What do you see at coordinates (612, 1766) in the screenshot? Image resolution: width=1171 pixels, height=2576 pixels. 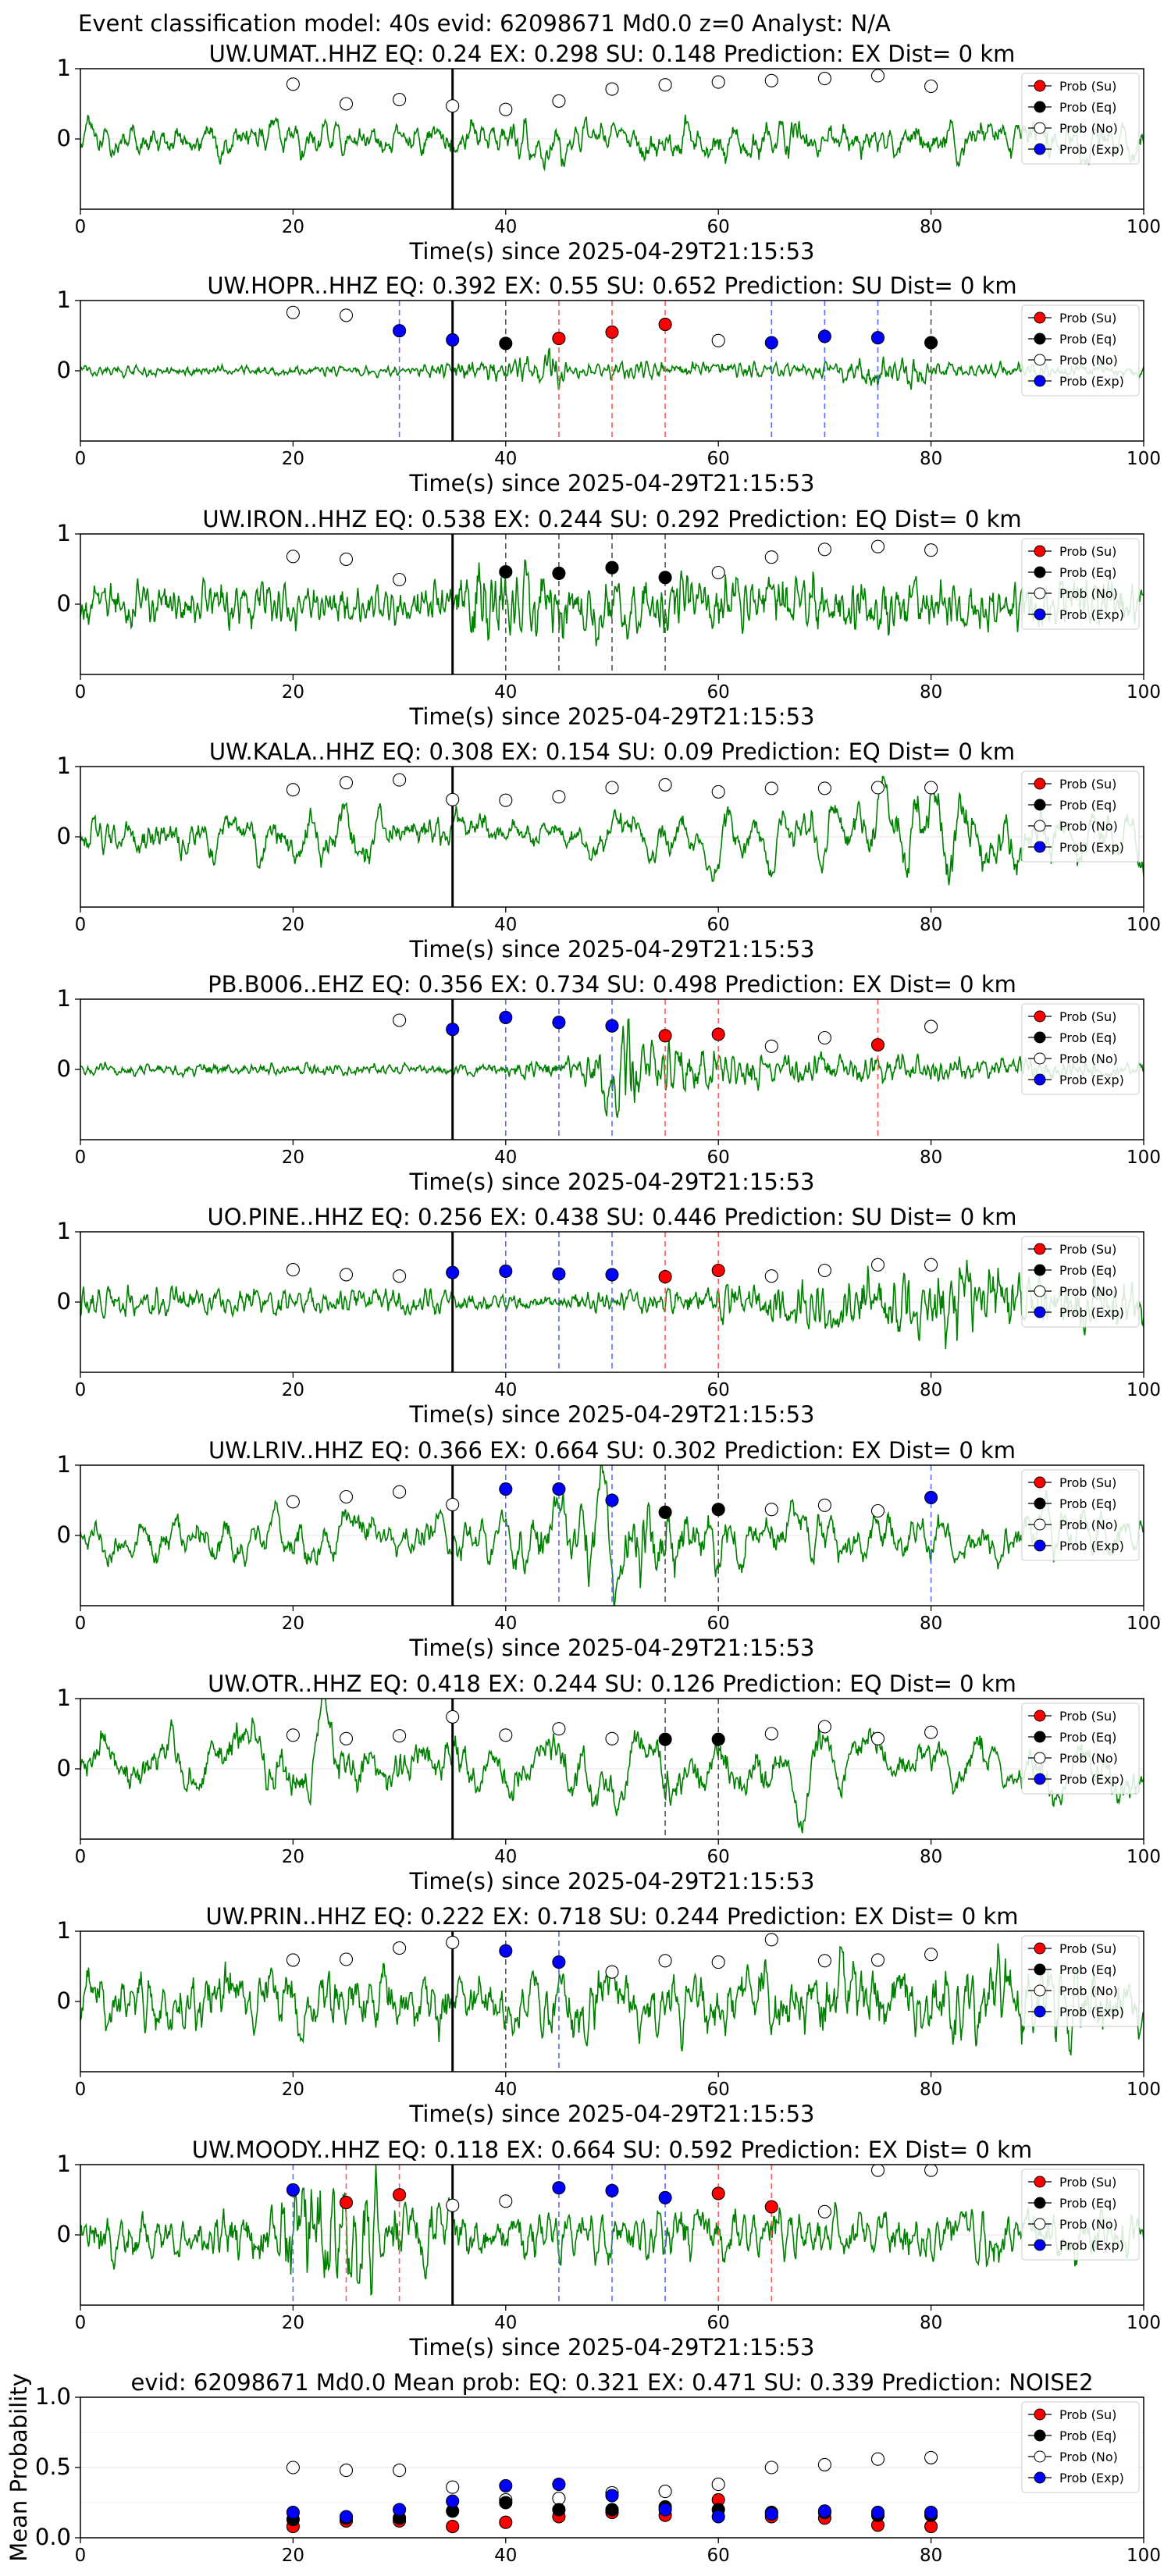 I see `waveform-trace` at bounding box center [612, 1766].